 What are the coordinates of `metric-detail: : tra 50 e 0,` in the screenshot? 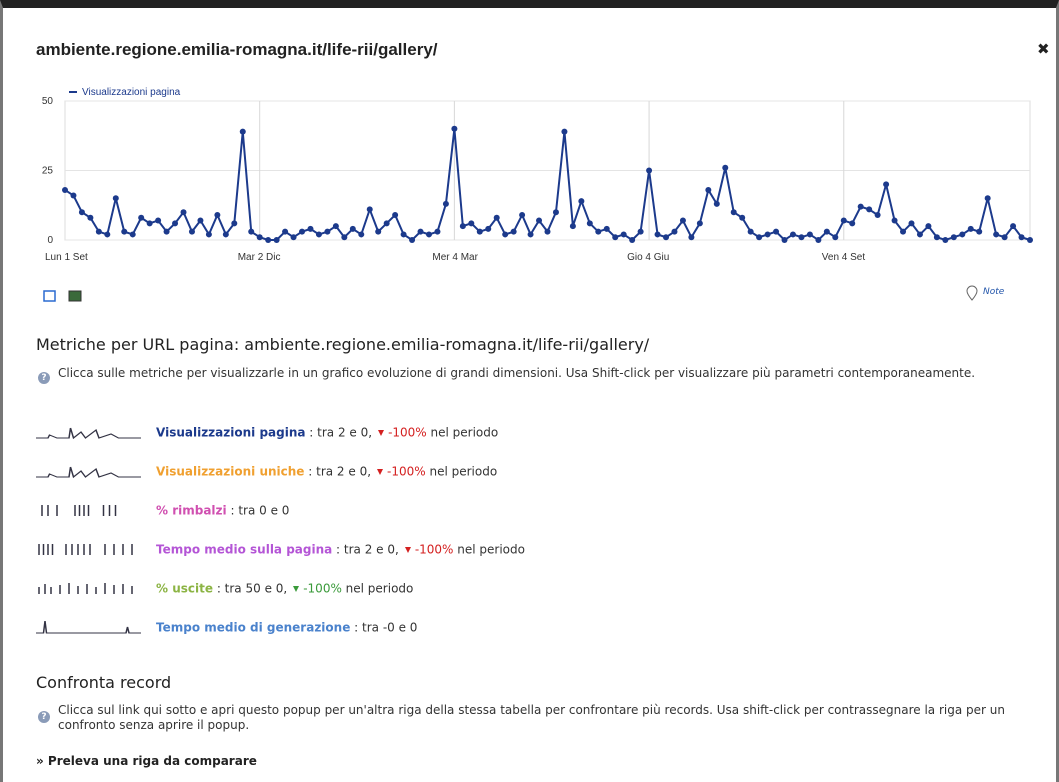 It's located at (250, 588).